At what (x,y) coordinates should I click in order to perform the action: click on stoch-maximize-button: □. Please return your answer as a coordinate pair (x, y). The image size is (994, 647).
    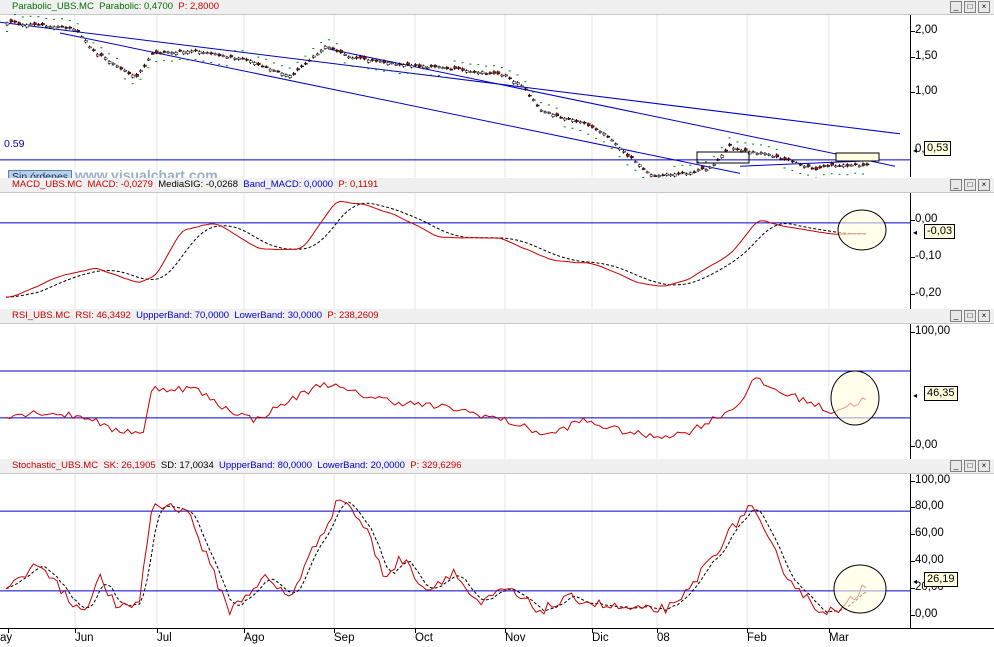
    Looking at the image, I should click on (970, 466).